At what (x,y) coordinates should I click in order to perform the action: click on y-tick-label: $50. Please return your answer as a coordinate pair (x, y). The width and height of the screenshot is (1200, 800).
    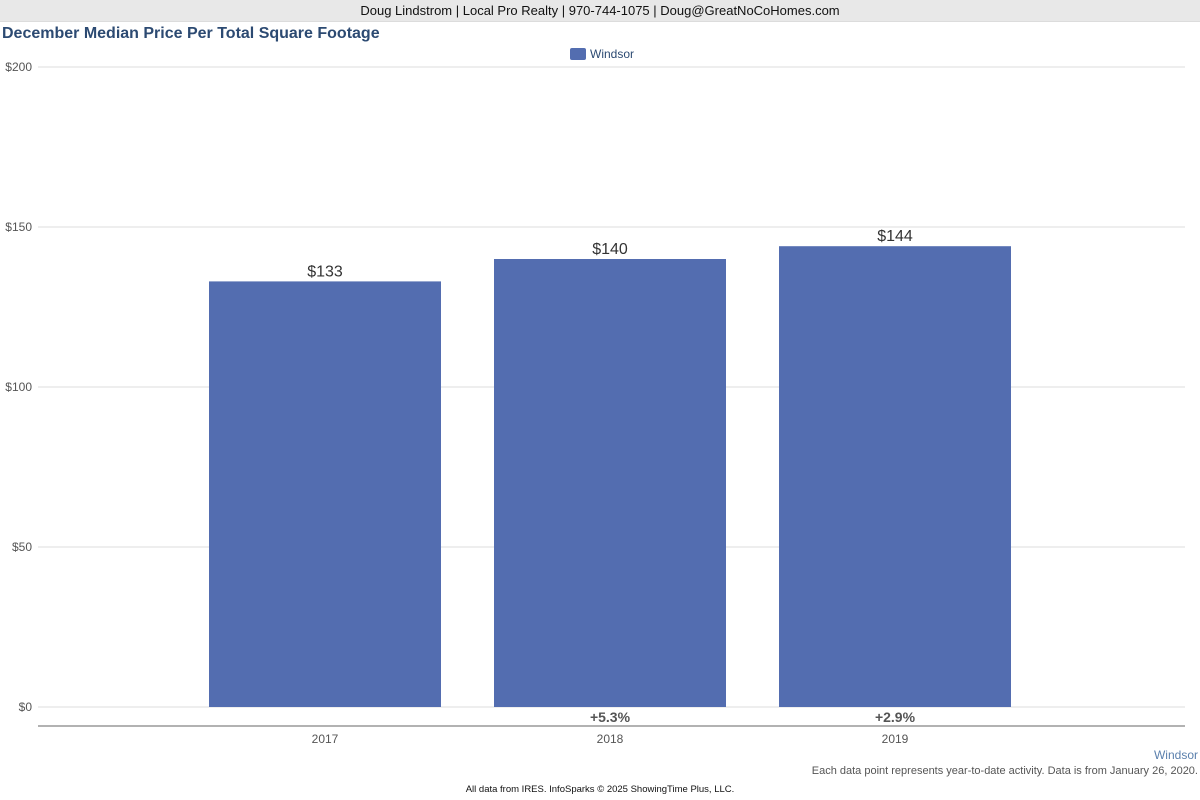
    Looking at the image, I should click on (22, 547).